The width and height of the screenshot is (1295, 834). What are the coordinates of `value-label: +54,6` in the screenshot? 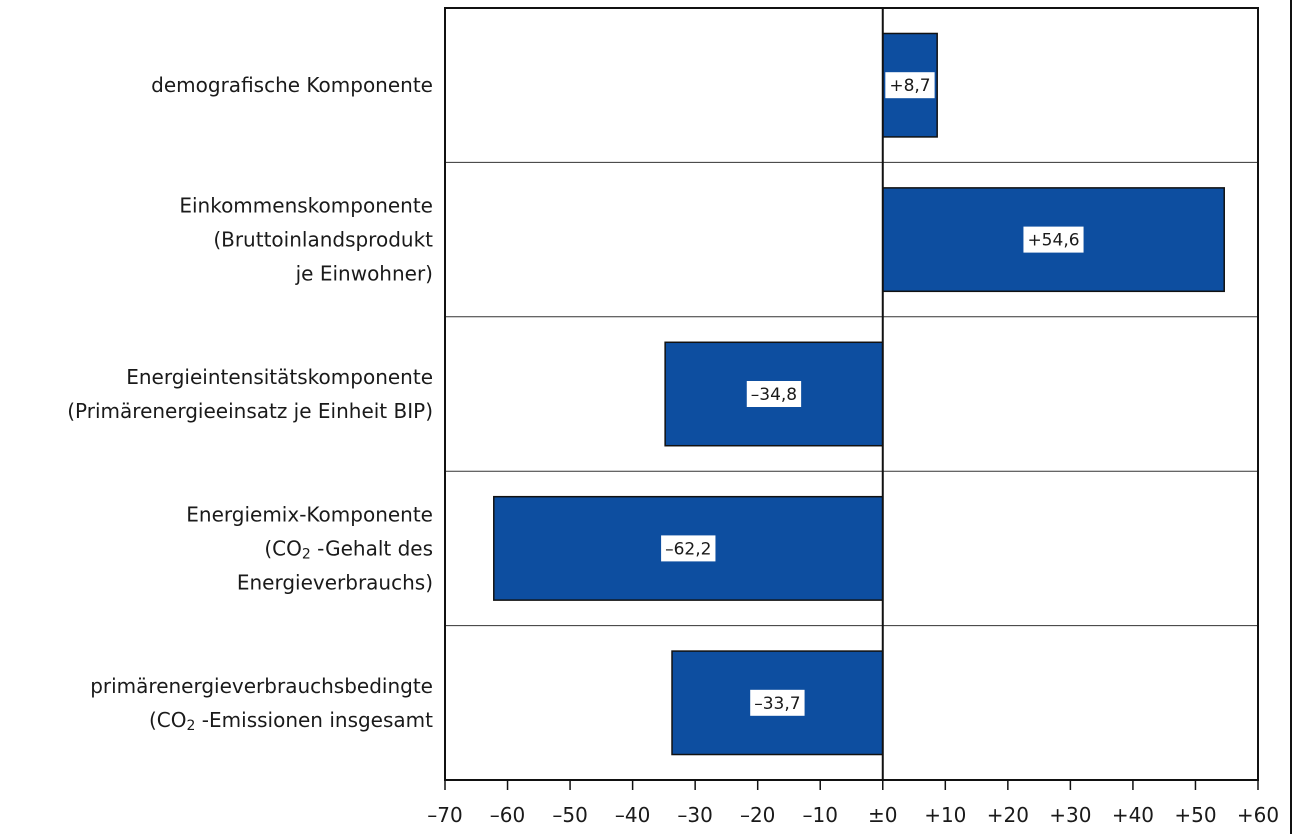 It's located at (1053, 241).